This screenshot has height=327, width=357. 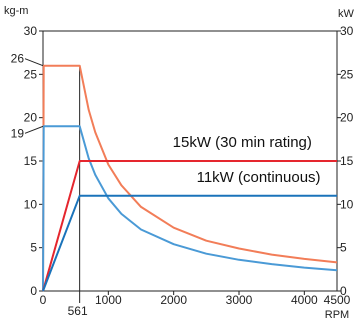 I want to click on x-tick-label: 4000, so click(x=304, y=300).